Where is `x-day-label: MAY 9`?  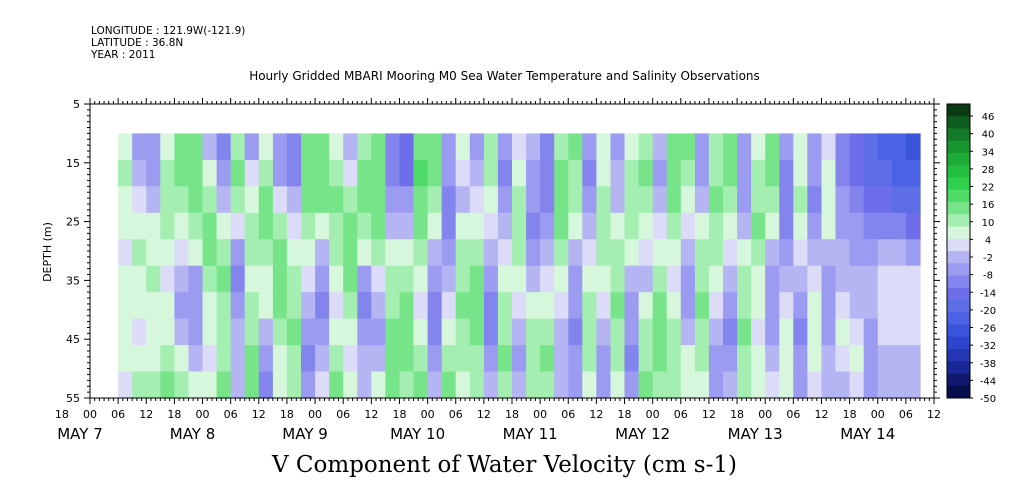 x-day-label: MAY 9 is located at coordinates (305, 434).